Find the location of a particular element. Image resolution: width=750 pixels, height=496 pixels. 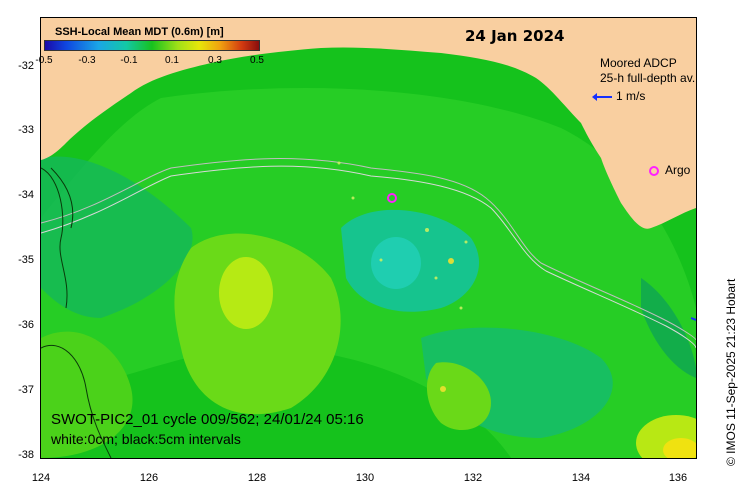

colorbar-tick: 0.5 is located at coordinates (257, 60).